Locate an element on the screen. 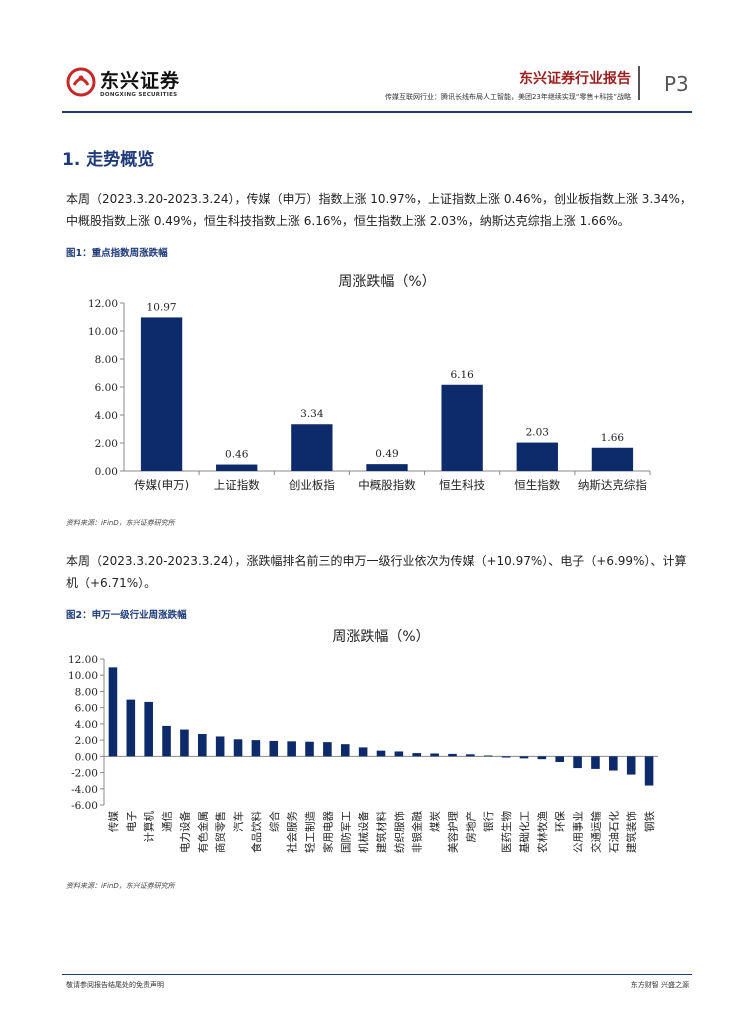  data-label: 6.16 is located at coordinates (462, 375).